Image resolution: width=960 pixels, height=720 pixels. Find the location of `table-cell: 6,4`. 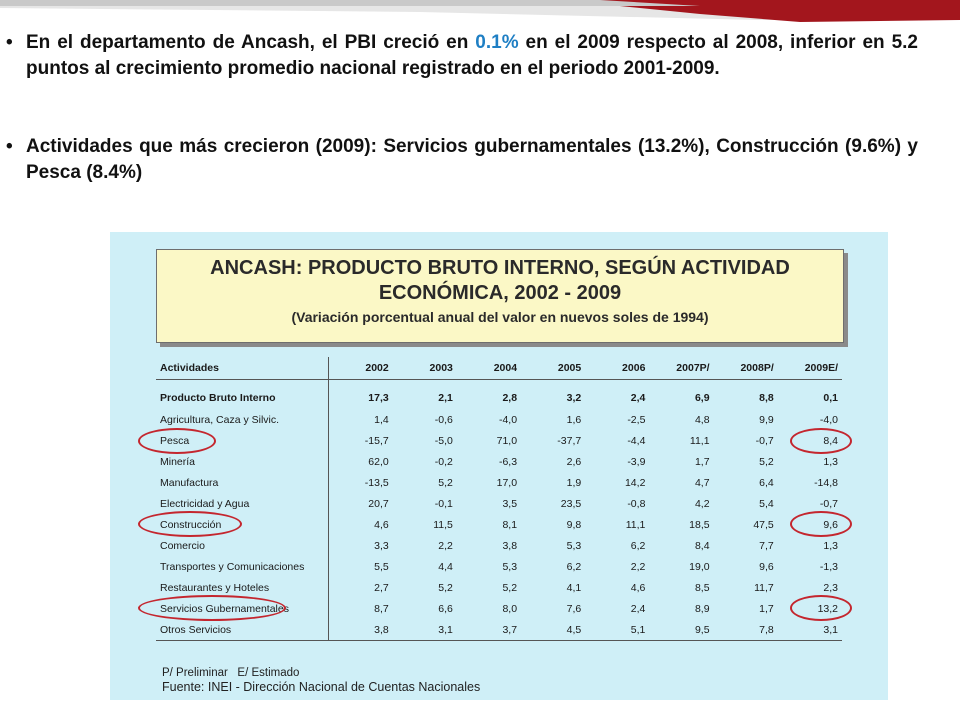

table-cell: 6,4 is located at coordinates (766, 482).